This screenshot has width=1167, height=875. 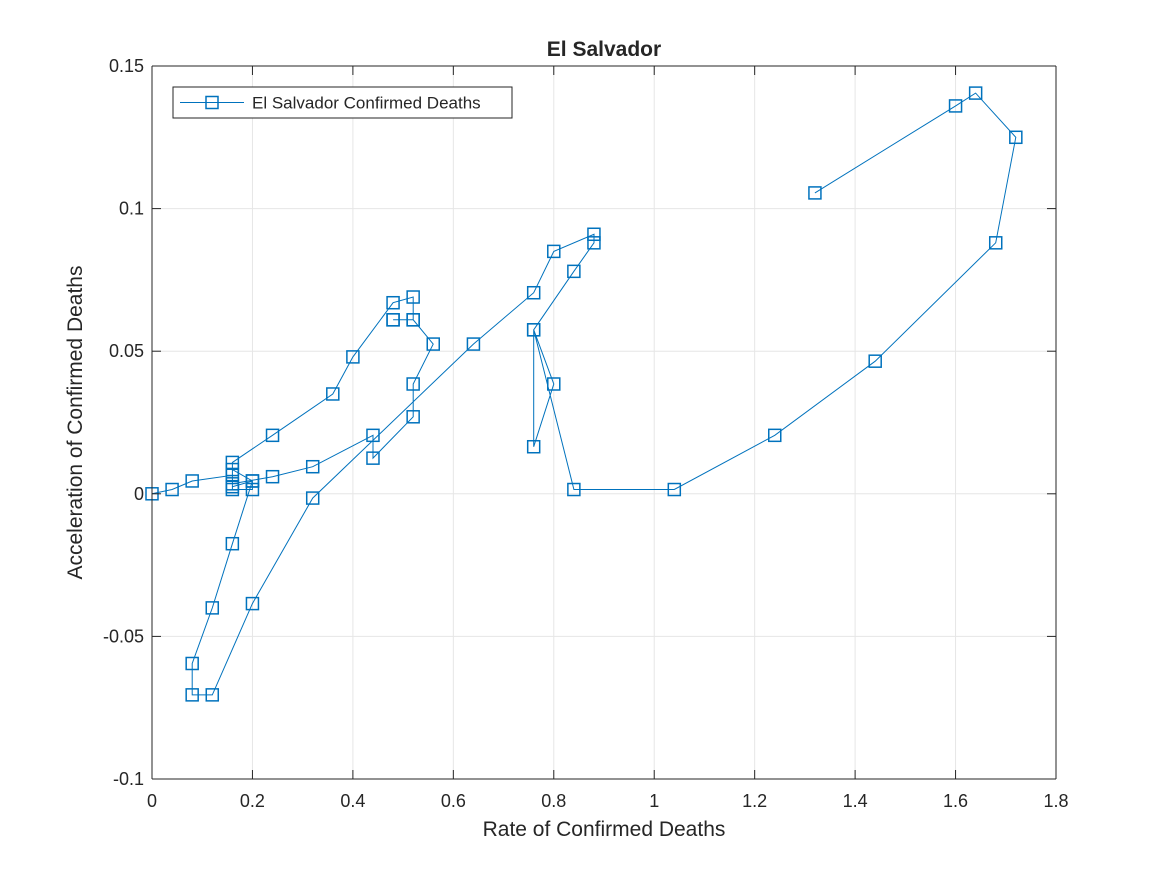 What do you see at coordinates (955, 801) in the screenshot?
I see `x-tick-label: 1.6` at bounding box center [955, 801].